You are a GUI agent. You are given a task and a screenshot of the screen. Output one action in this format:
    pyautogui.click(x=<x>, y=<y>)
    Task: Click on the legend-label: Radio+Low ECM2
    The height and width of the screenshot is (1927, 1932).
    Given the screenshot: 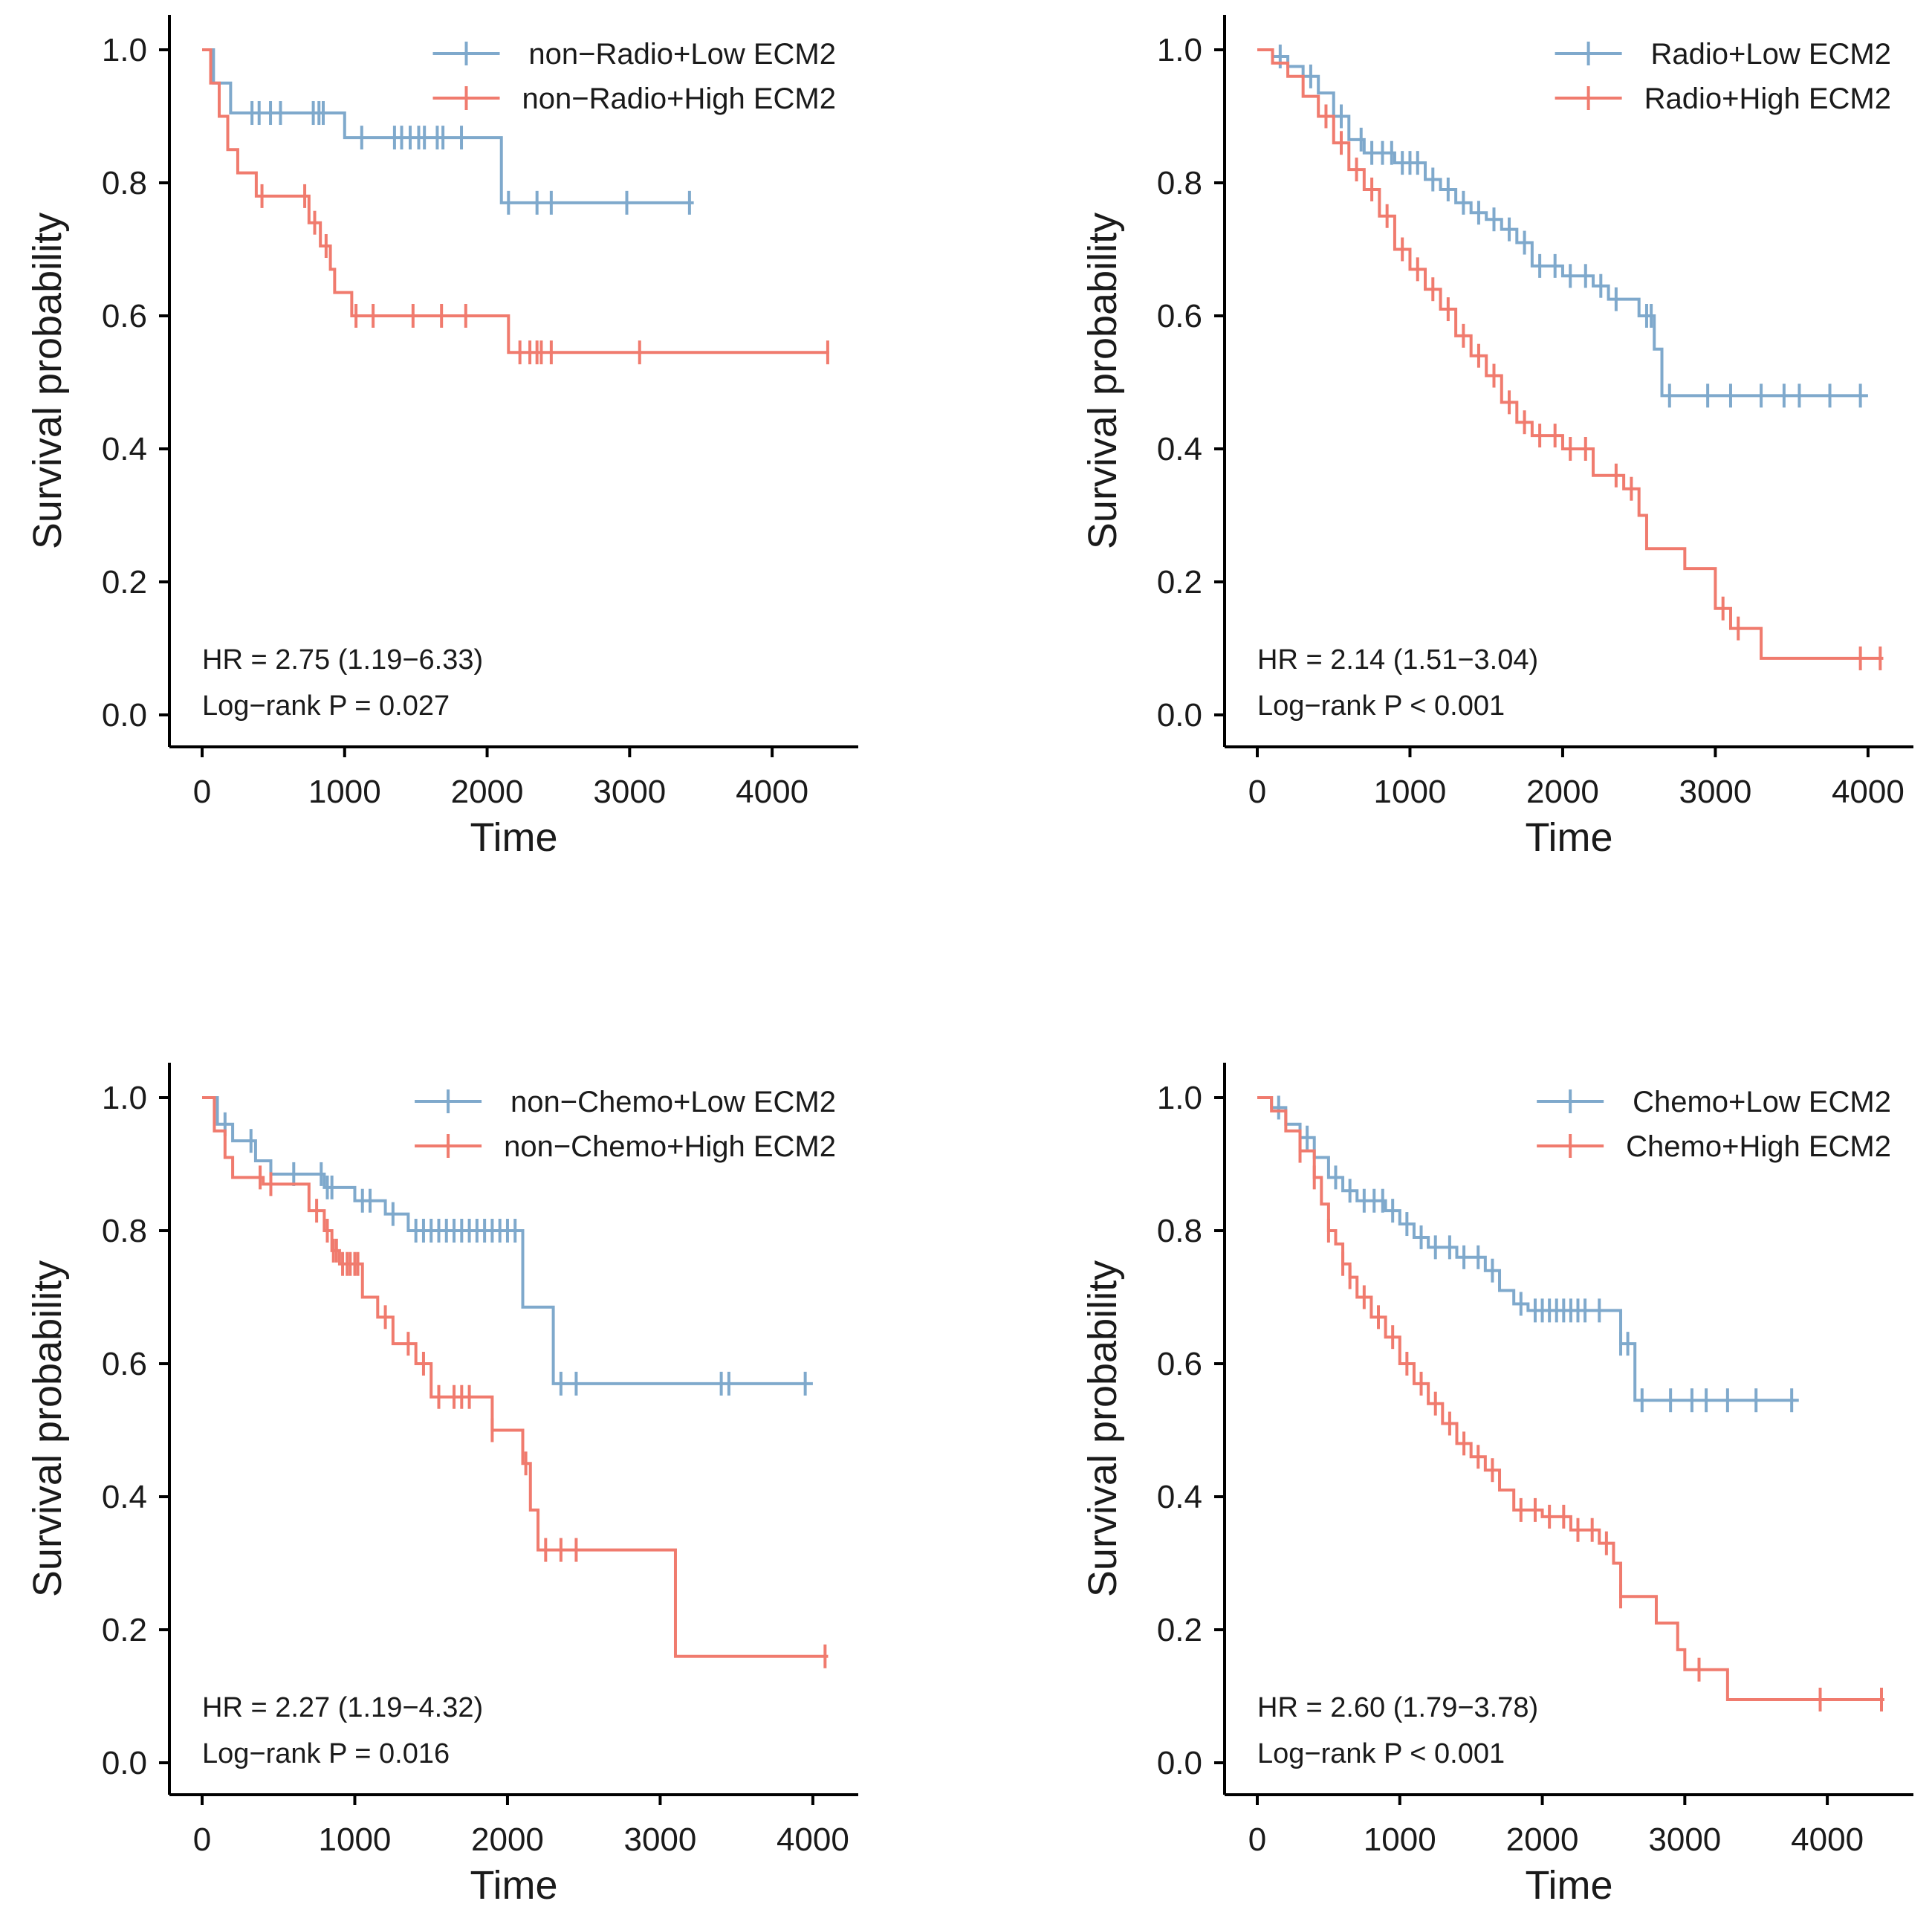 What is the action you would take?
    pyautogui.click(x=1771, y=54)
    